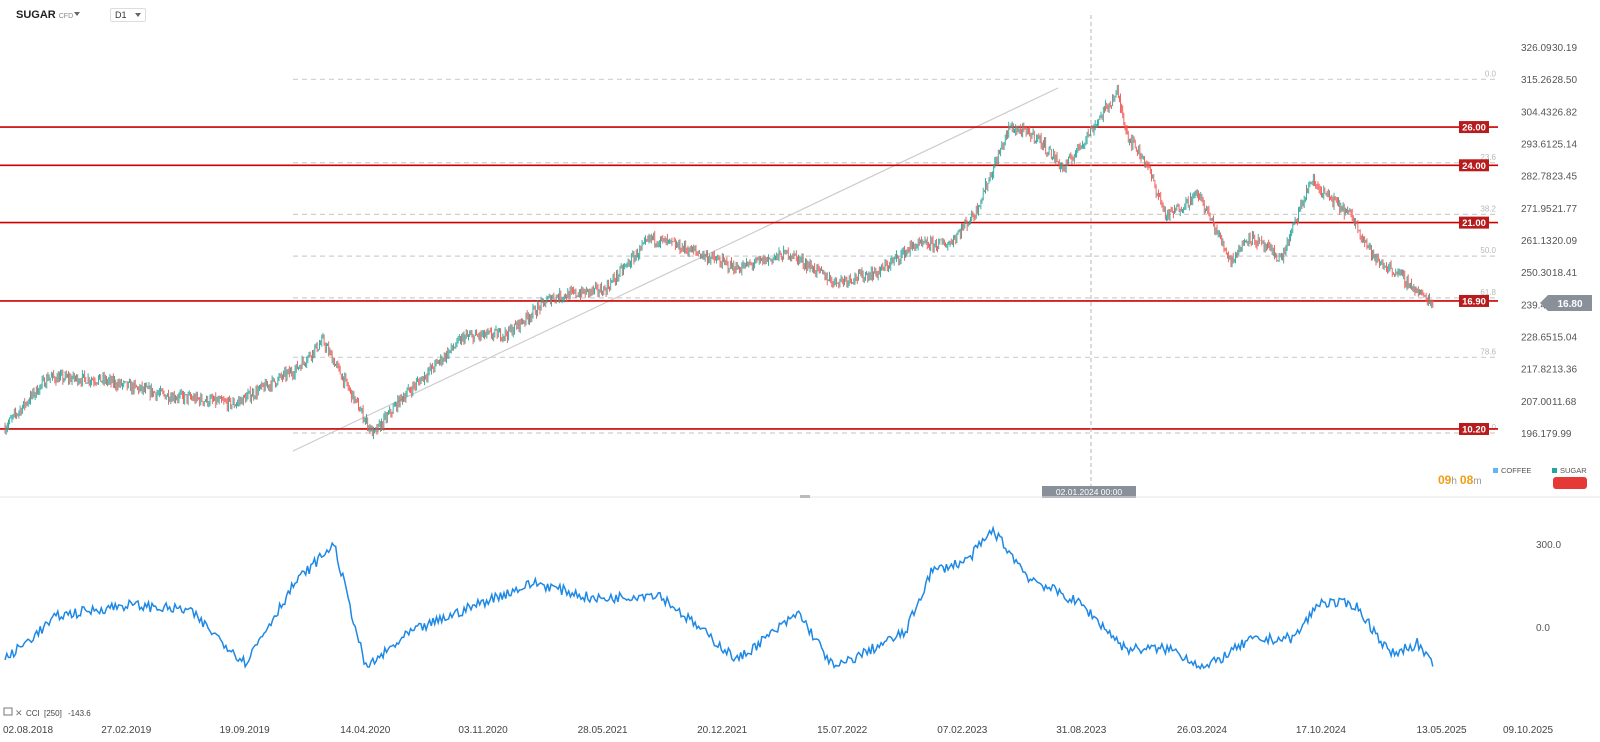 Image resolution: width=1600 pixels, height=742 pixels. Describe the element at coordinates (1564, 145) in the screenshot. I see `value-tick-label: 25.14` at that location.